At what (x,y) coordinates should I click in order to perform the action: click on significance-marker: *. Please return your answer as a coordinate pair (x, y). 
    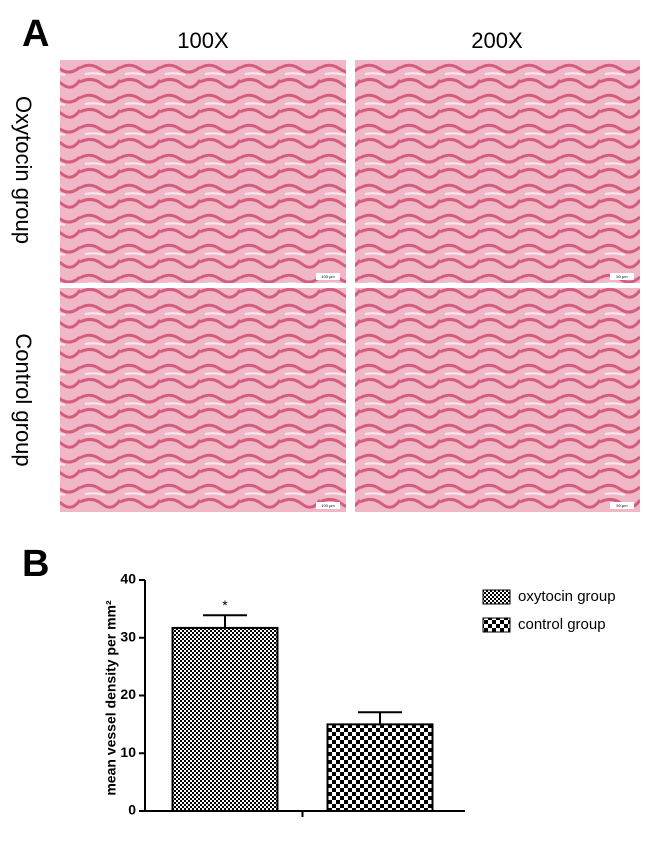
    Looking at the image, I should click on (225, 605).